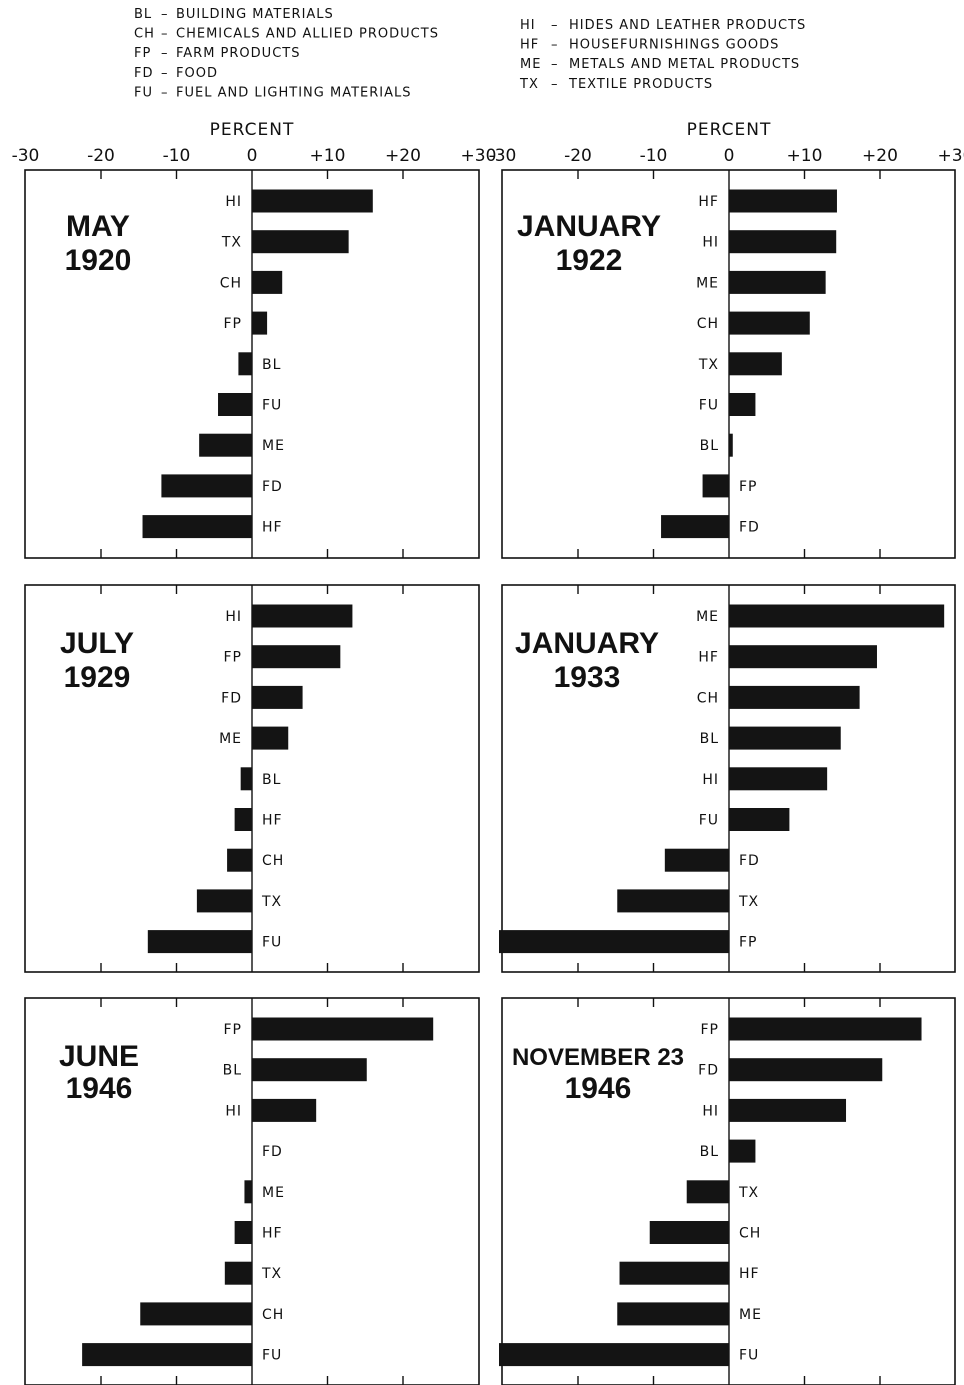 This screenshot has height=1385, width=964. I want to click on legend-label: FOOD, so click(197, 73).